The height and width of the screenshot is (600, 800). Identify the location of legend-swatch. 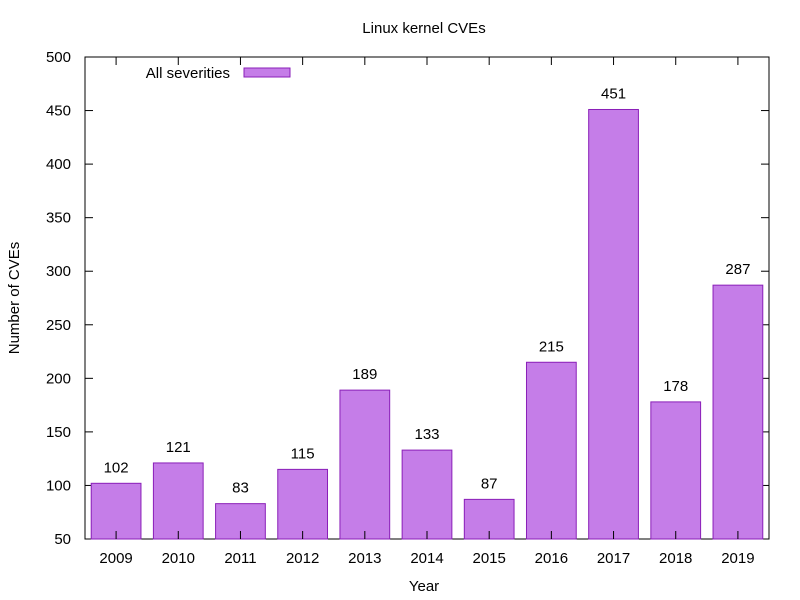
(267, 72).